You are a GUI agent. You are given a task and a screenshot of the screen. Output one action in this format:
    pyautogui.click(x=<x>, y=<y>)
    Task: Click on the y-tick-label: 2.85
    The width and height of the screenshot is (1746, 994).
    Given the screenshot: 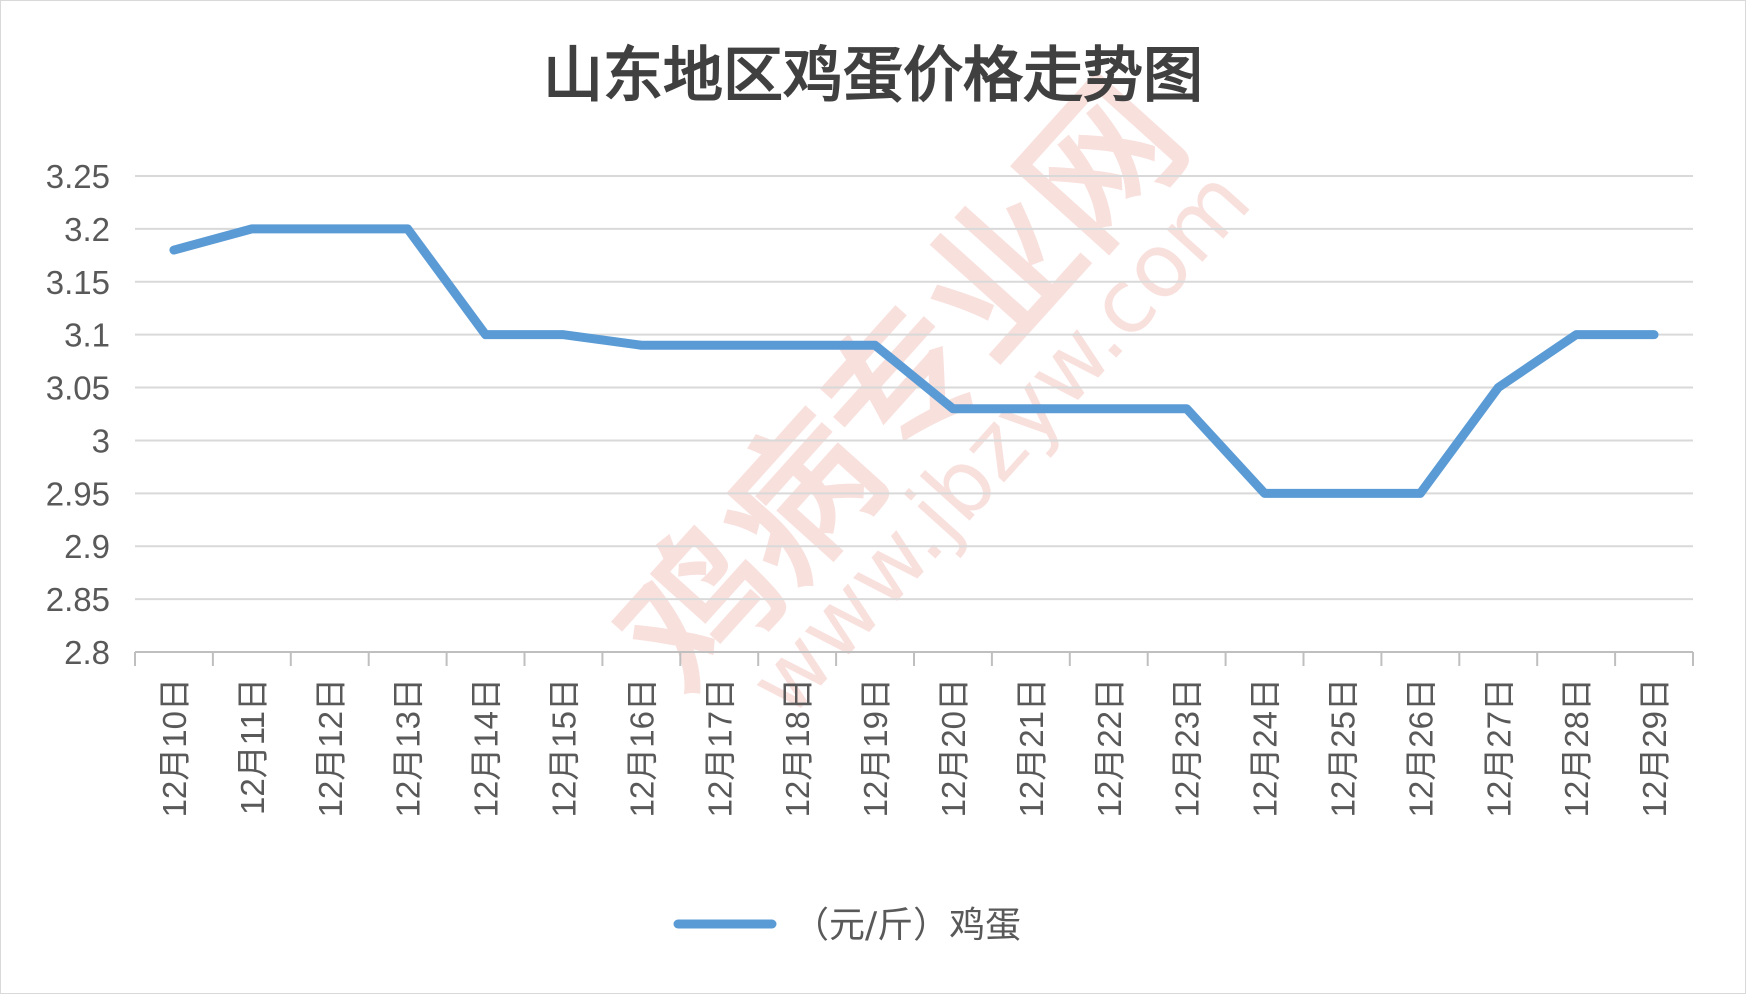 What is the action you would take?
    pyautogui.click(x=78, y=599)
    